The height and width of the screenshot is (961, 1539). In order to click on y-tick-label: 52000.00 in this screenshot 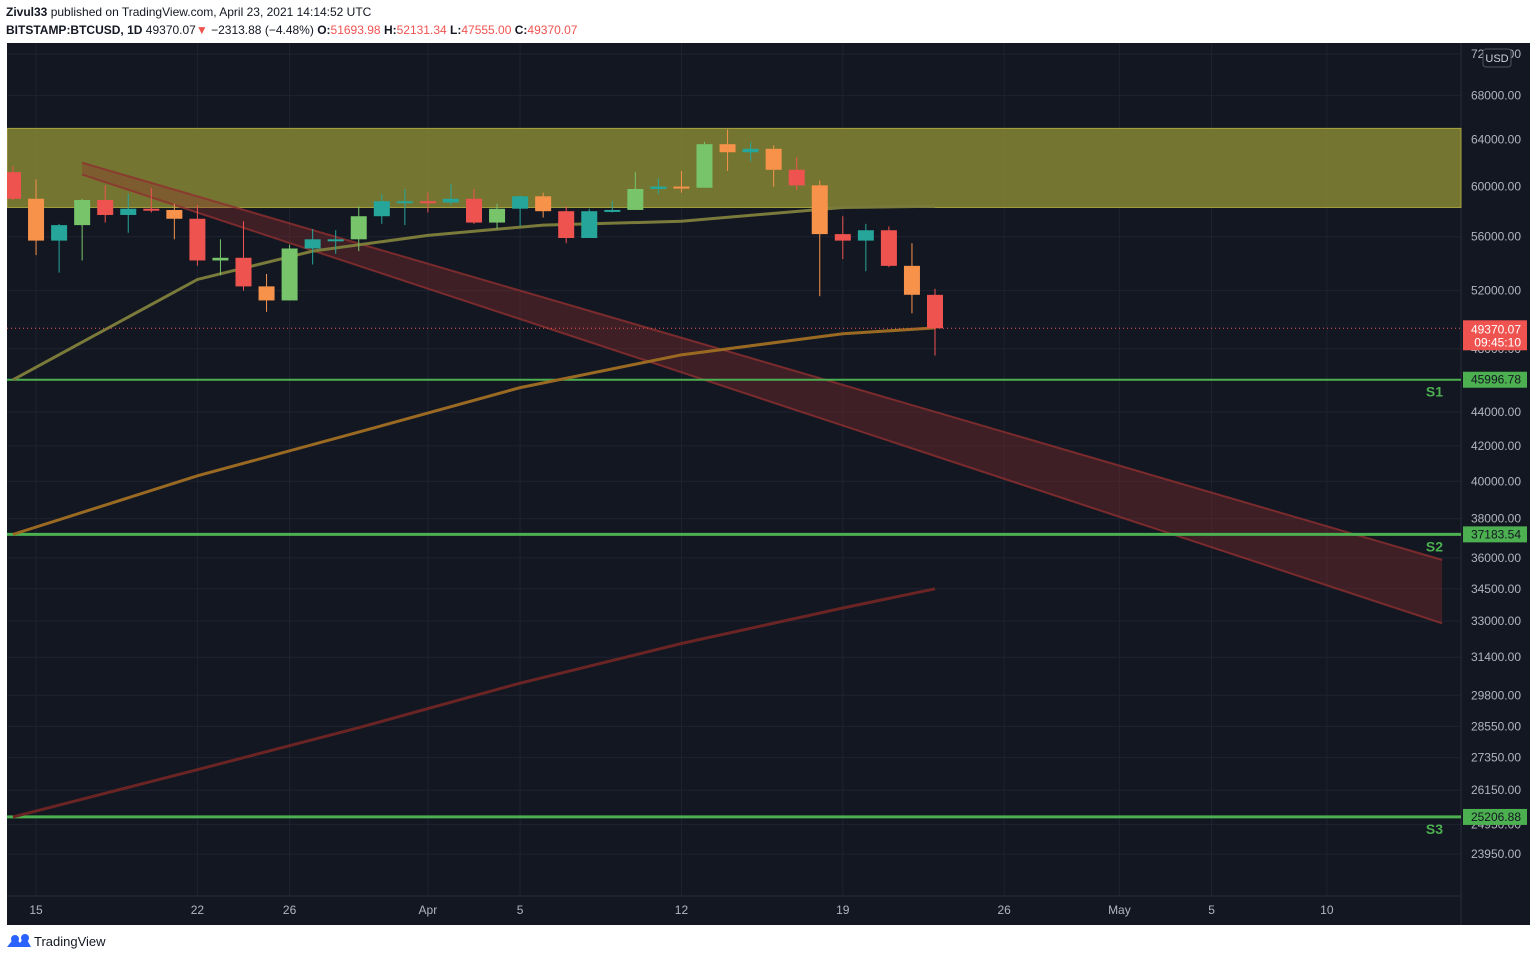, I will do `click(1496, 291)`.